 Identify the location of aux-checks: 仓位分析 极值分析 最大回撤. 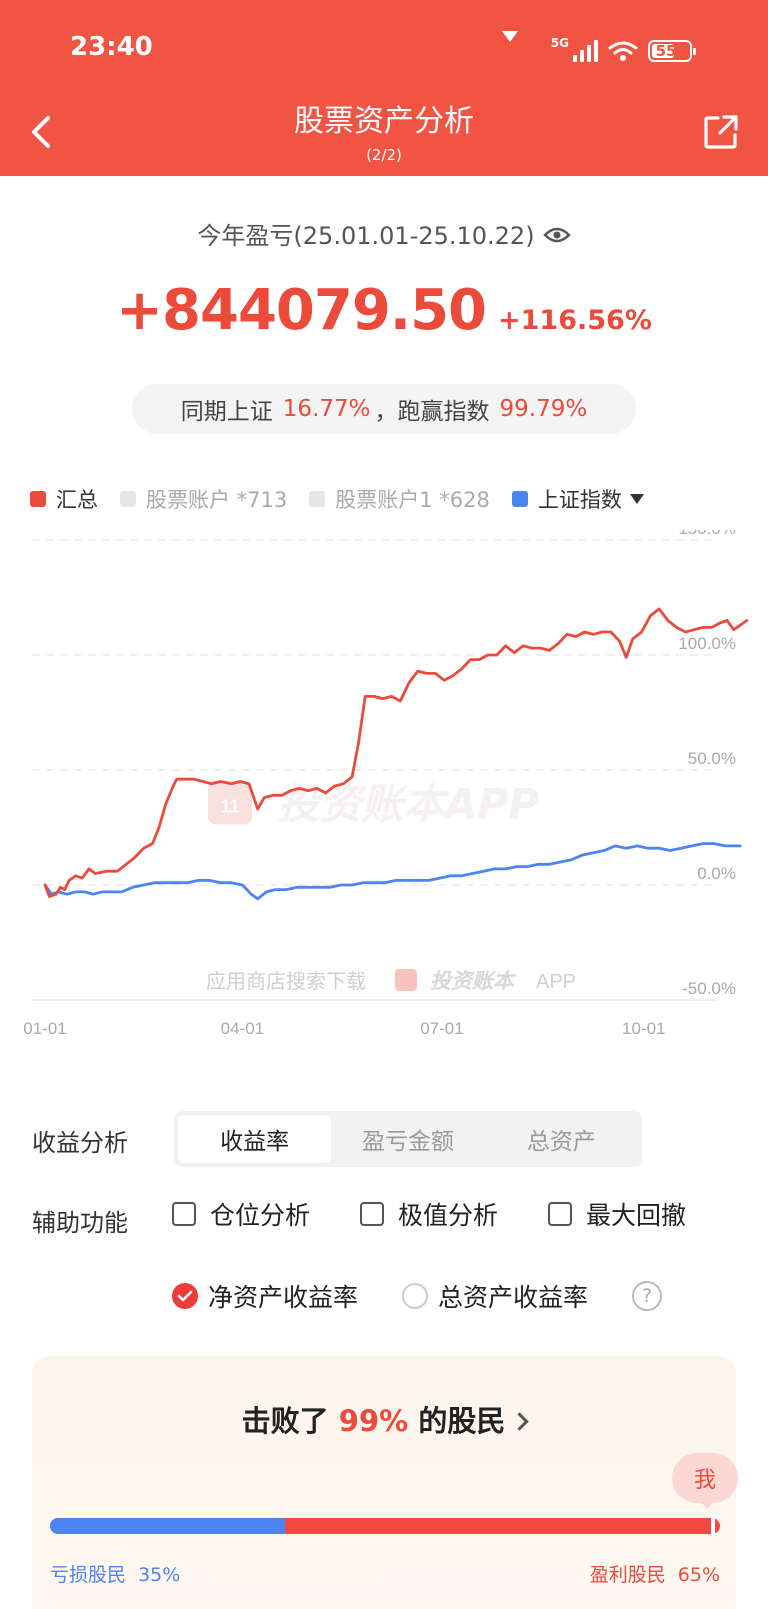
(429, 1214).